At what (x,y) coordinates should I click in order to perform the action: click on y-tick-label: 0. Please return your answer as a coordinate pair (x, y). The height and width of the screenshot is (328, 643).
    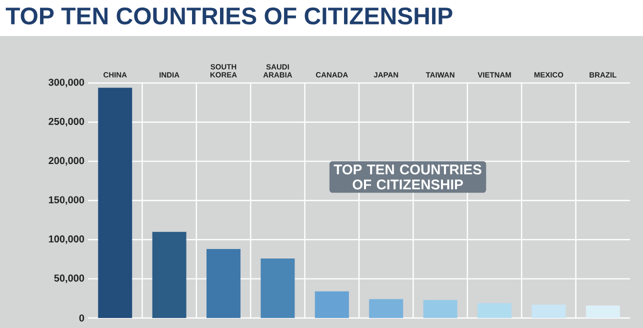
    Looking at the image, I should click on (81, 318).